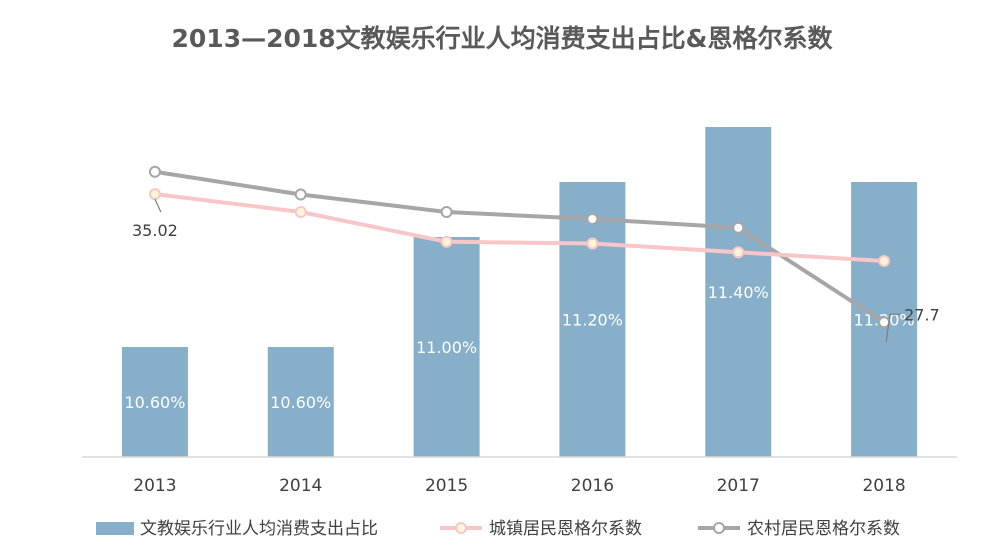 The image size is (1004, 558). Describe the element at coordinates (738, 486) in the screenshot. I see `x-tick-2017: 2017` at that location.